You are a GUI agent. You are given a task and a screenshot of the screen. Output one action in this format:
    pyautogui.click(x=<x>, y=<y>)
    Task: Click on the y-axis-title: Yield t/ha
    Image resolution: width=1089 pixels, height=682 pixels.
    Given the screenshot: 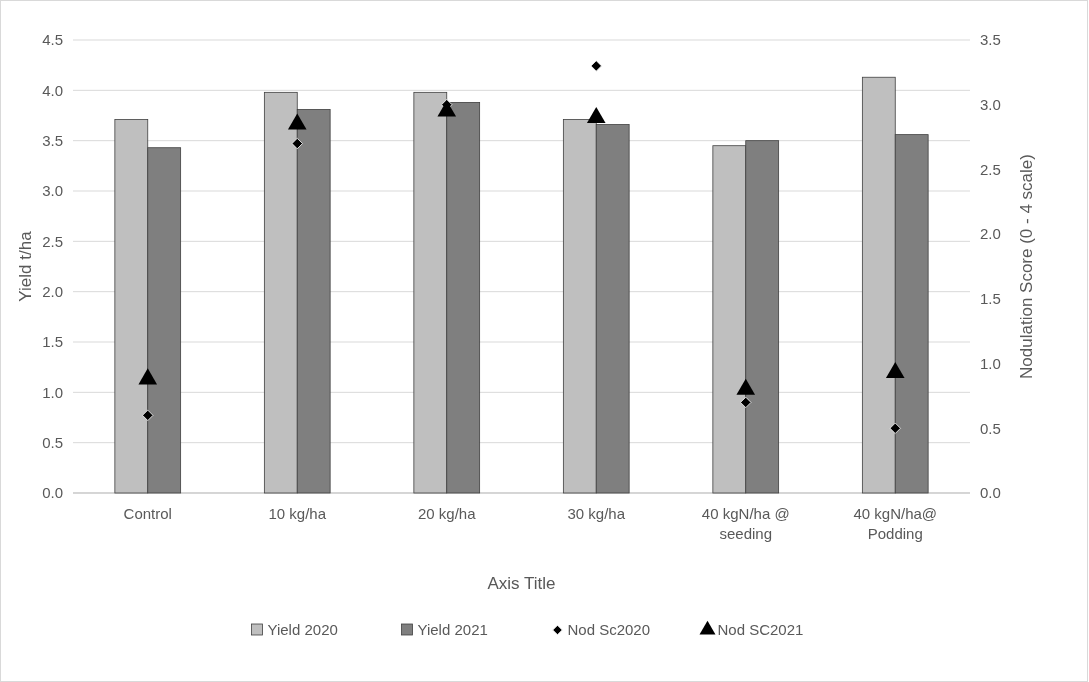 What is the action you would take?
    pyautogui.click(x=25, y=266)
    